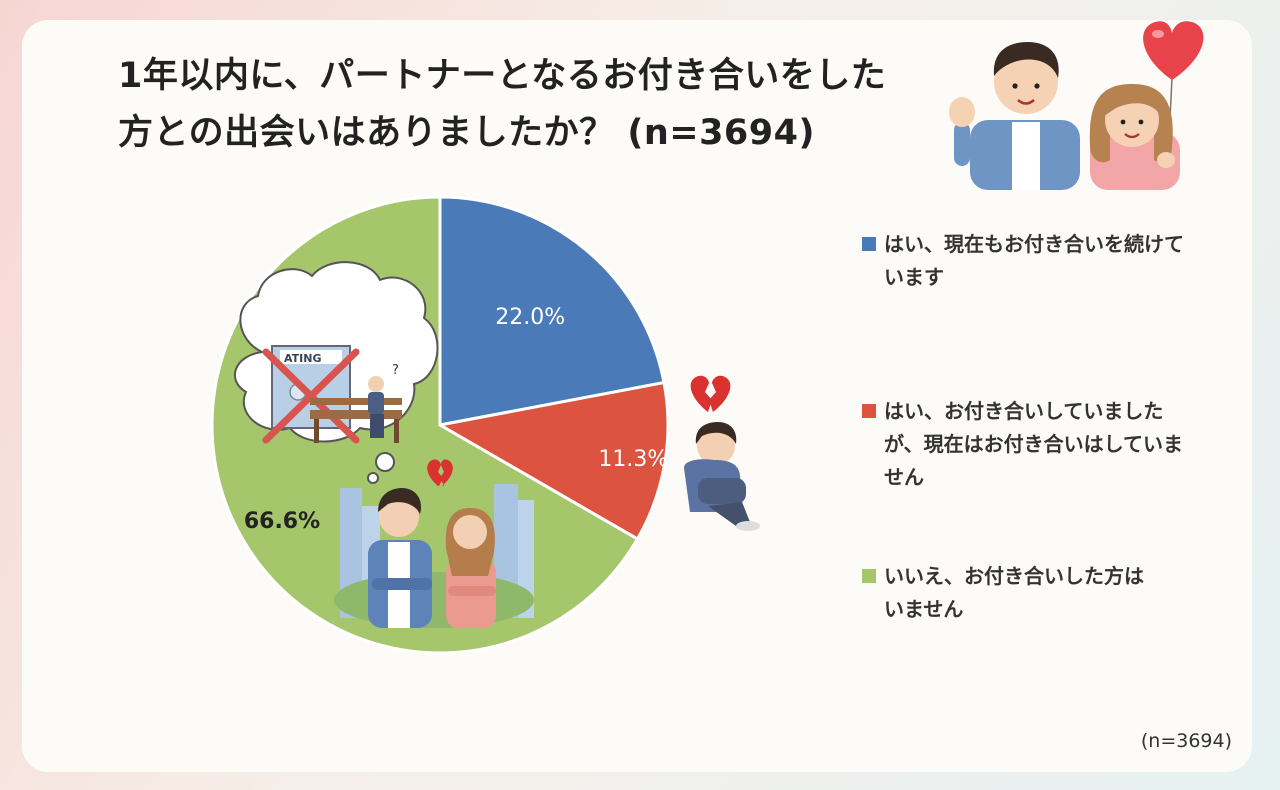 This screenshot has height=790, width=1280. What do you see at coordinates (282, 521) in the screenshot?
I see `pie-slice-no-label: 66.6%` at bounding box center [282, 521].